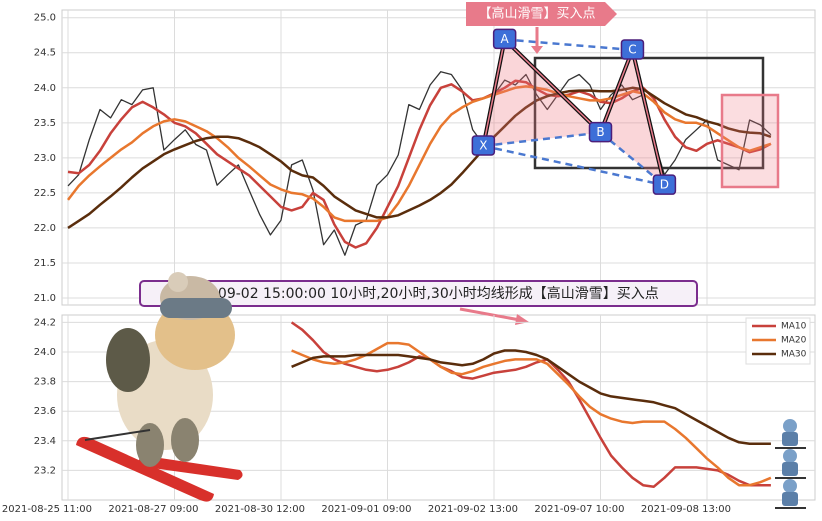 The height and width of the screenshot is (521, 822). Describe the element at coordinates (778, 341) in the screenshot. I see `legend: MA10 MA20 MA30` at that location.